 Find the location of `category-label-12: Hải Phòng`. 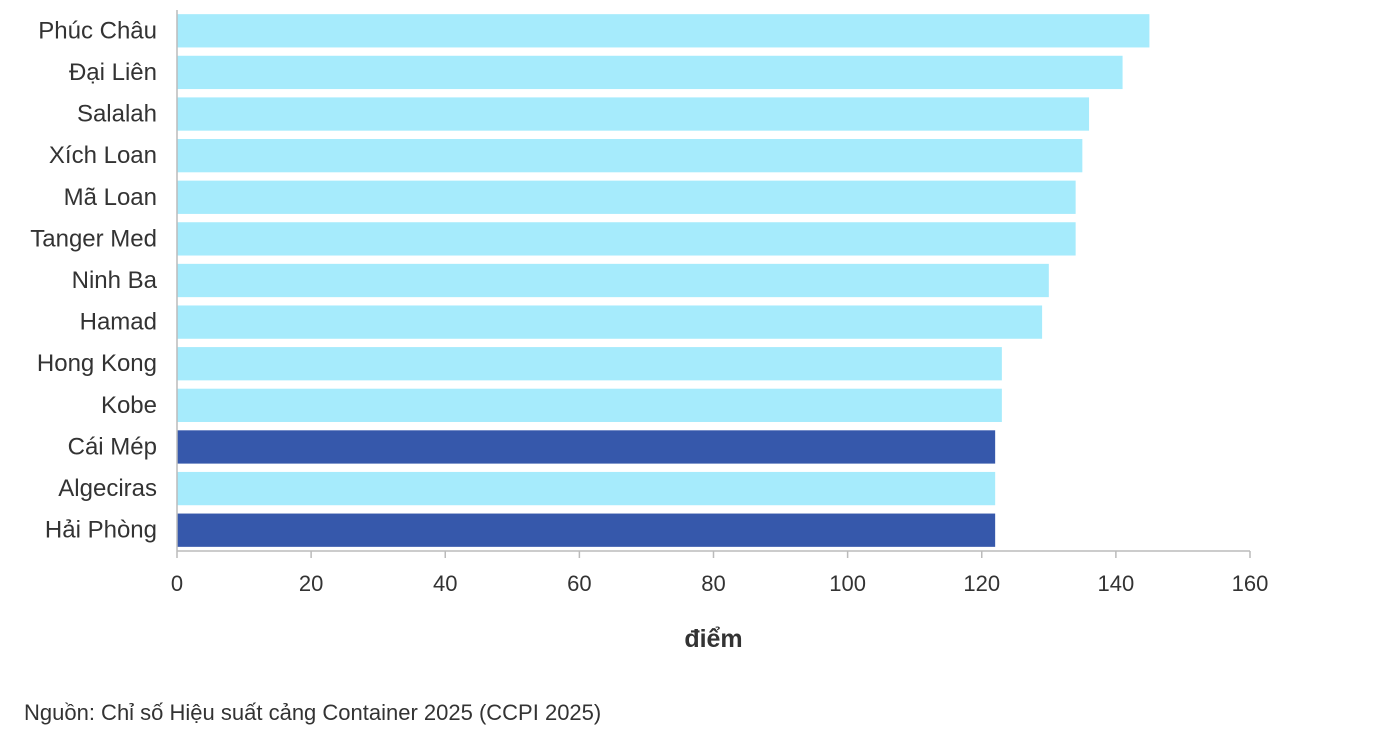

category-label-12: Hải Phòng is located at coordinates (101, 530).